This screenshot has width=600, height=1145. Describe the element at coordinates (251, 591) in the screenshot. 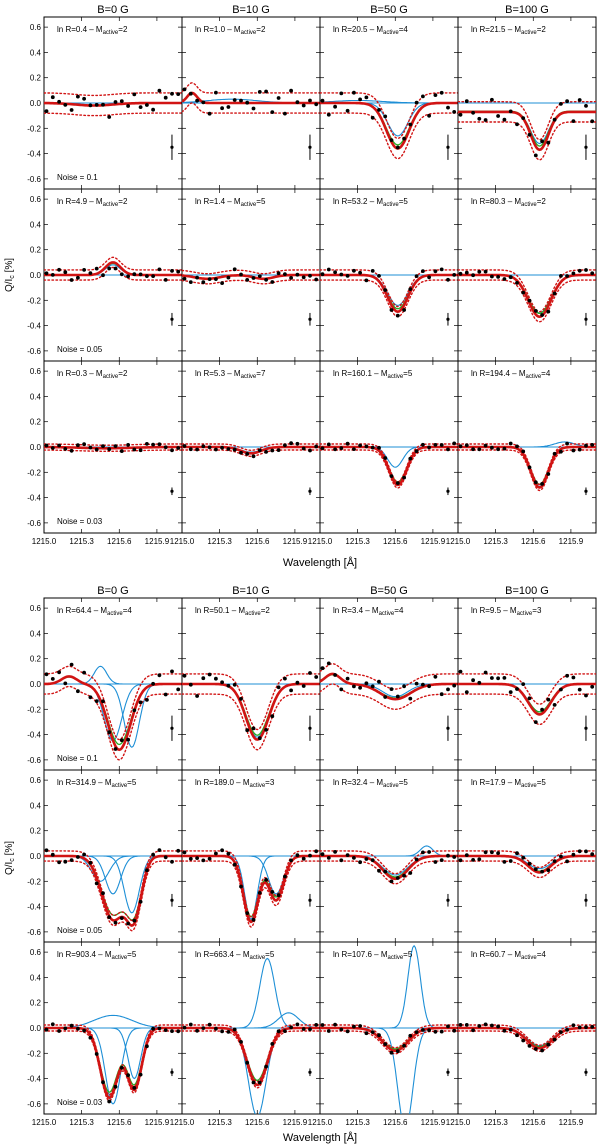

I see `column-title-b10: B=10 G` at that location.